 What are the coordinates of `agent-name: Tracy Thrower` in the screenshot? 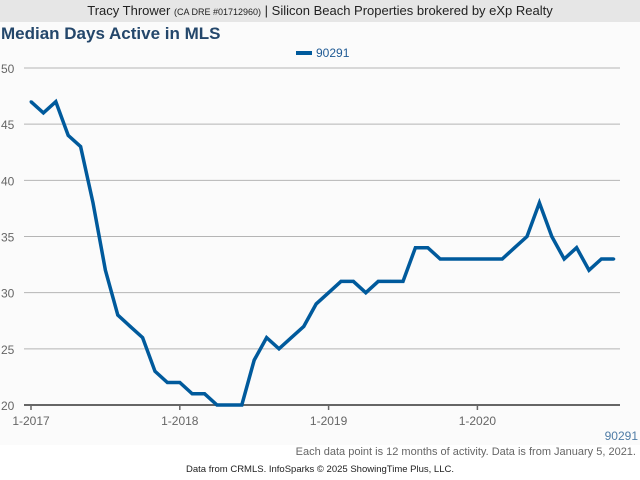 It's located at (129, 10).